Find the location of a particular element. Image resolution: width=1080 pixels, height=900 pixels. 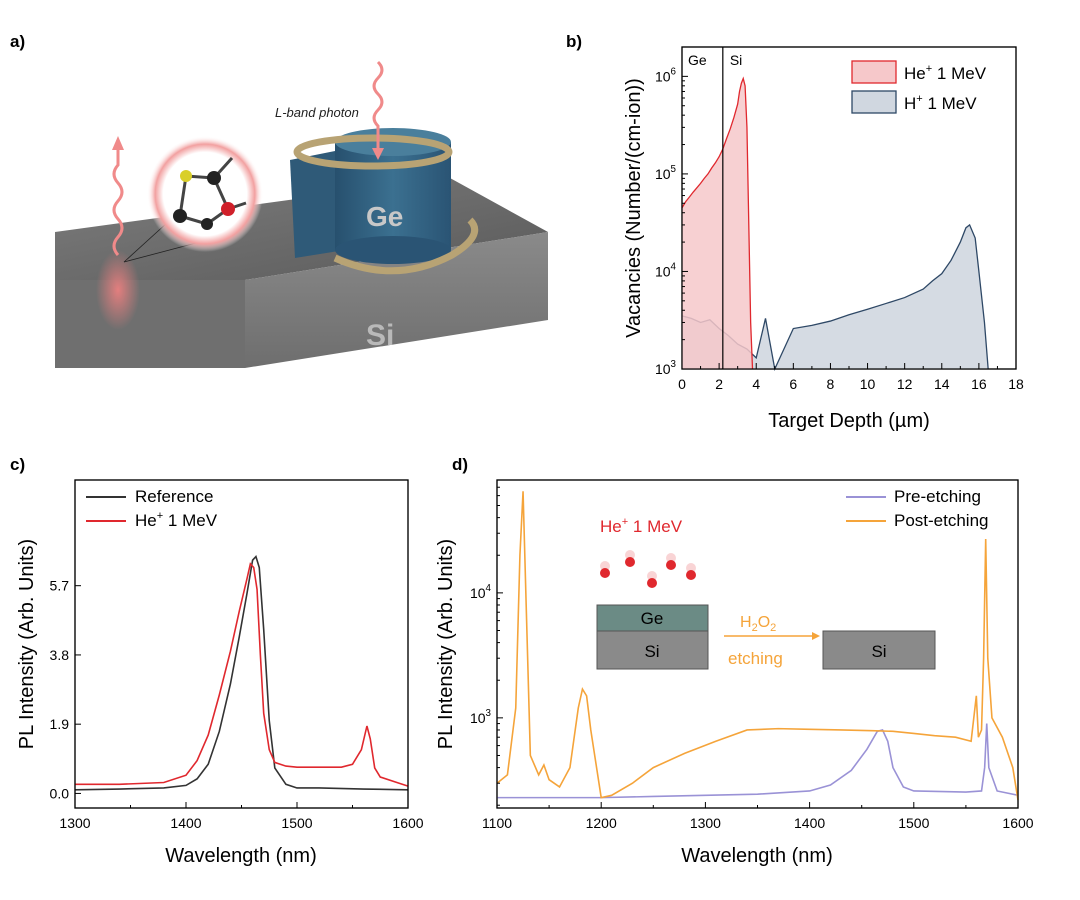

x-tick-label-b: 16 is located at coordinates (979, 384).